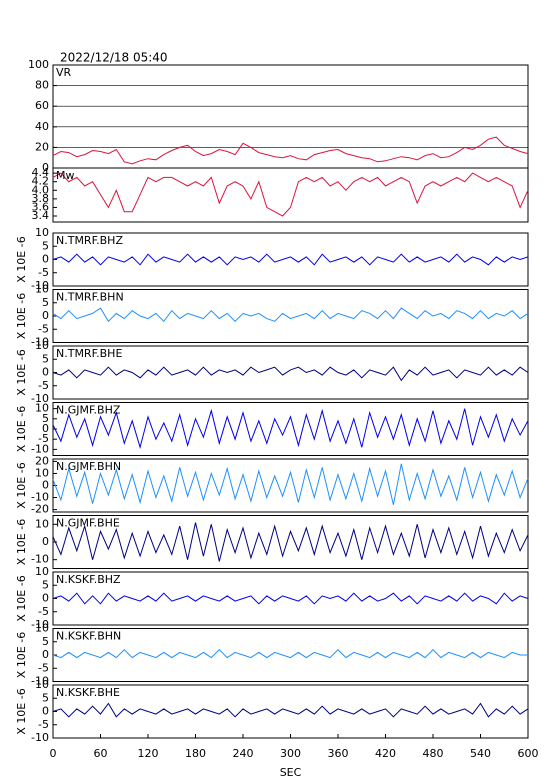 The height and width of the screenshot is (781, 554). What do you see at coordinates (243, 753) in the screenshot?
I see `x-tick-label: 240` at bounding box center [243, 753].